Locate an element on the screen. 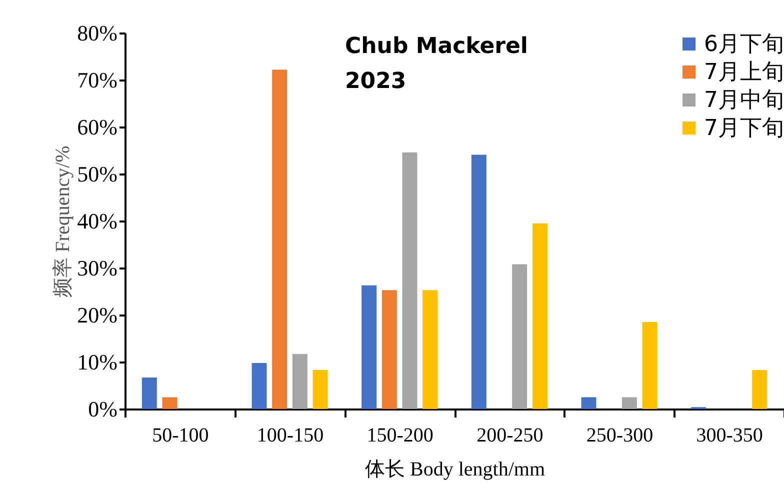 This screenshot has width=784, height=498. y-tick-label: 80% is located at coordinates (97, 33).